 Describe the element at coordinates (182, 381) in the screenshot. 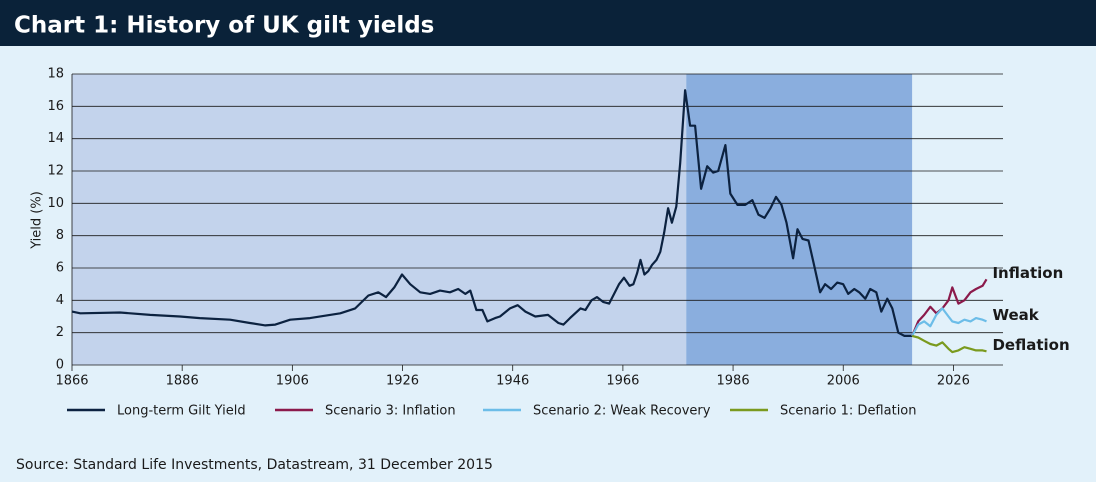

I see `x-tick-label: 1886` at that location.